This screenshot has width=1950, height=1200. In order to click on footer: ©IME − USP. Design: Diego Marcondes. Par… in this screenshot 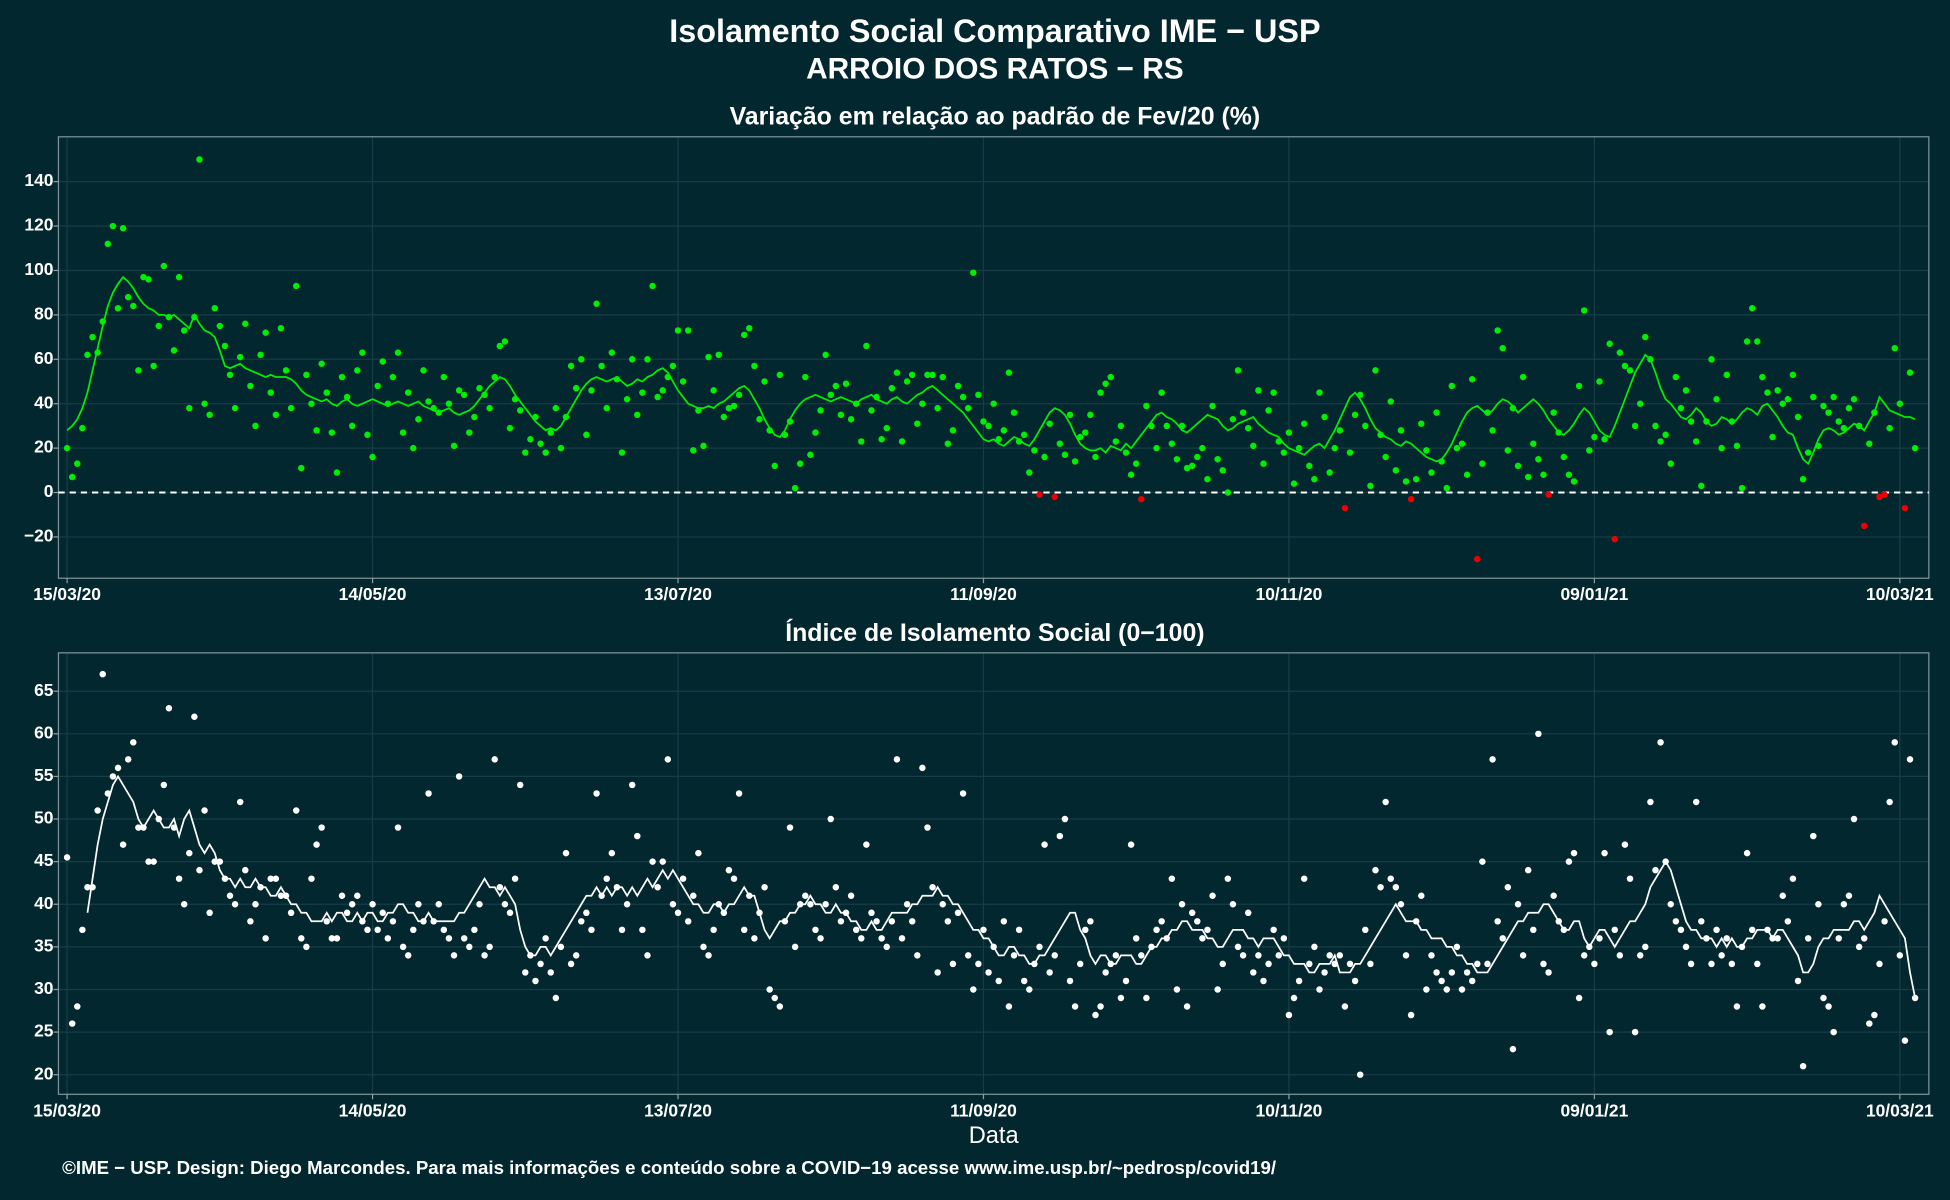, I will do `click(669, 1167)`.